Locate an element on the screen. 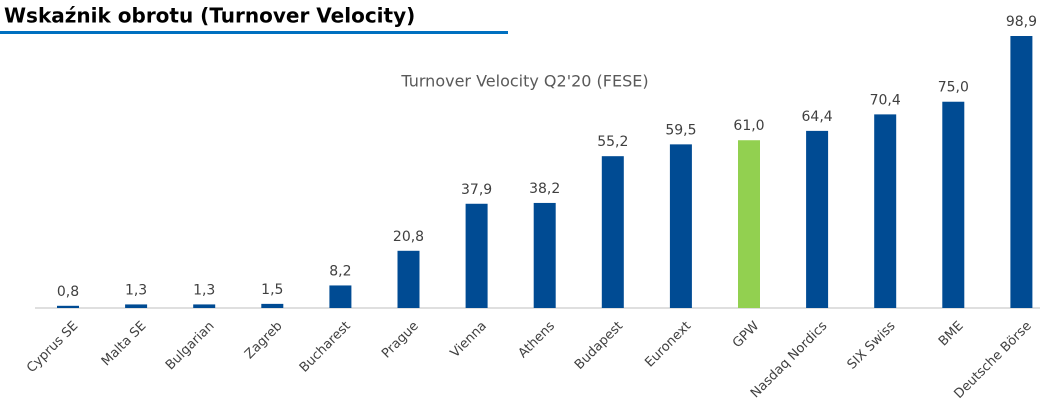 The height and width of the screenshot is (419, 1043). x-tick-label: Athens is located at coordinates (537, 340).